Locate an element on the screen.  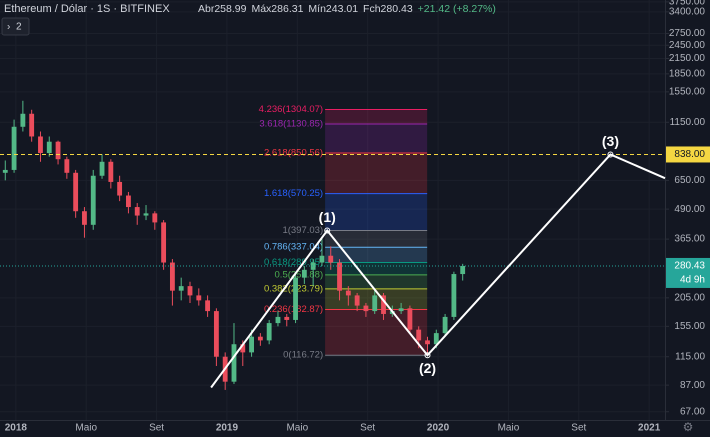
ohlc-stat: +21.42 (+8.27%) is located at coordinates (457, 9).